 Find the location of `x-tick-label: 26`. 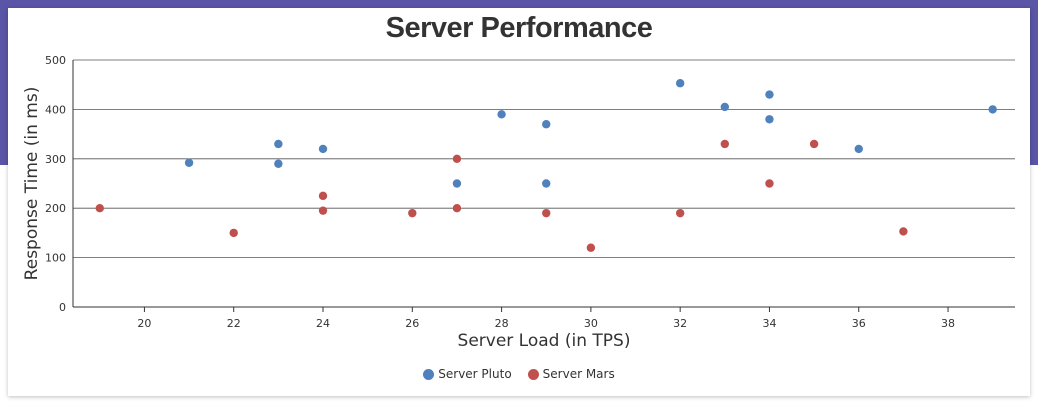

x-tick-label: 26 is located at coordinates (412, 323).